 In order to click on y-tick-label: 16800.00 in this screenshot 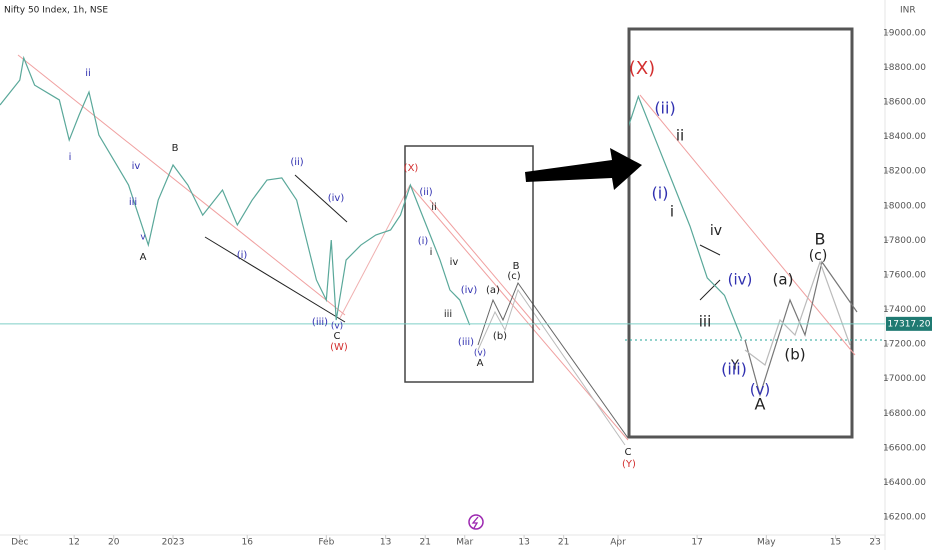, I will do `click(904, 414)`.